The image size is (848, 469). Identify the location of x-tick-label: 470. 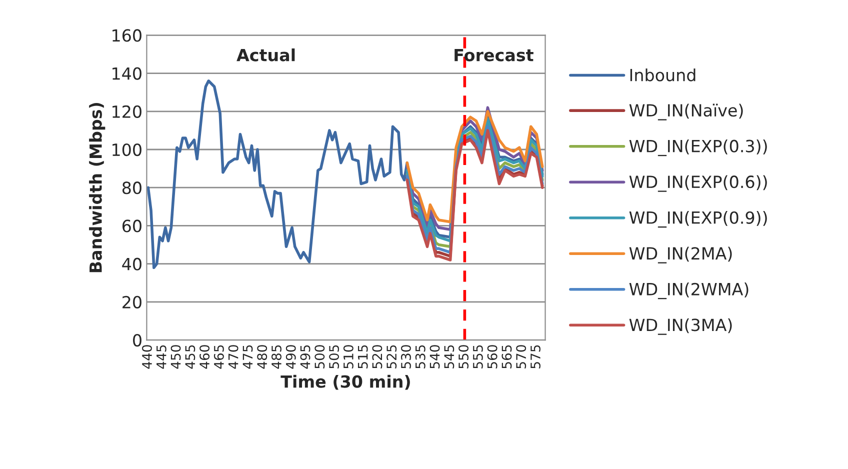
(233, 357).